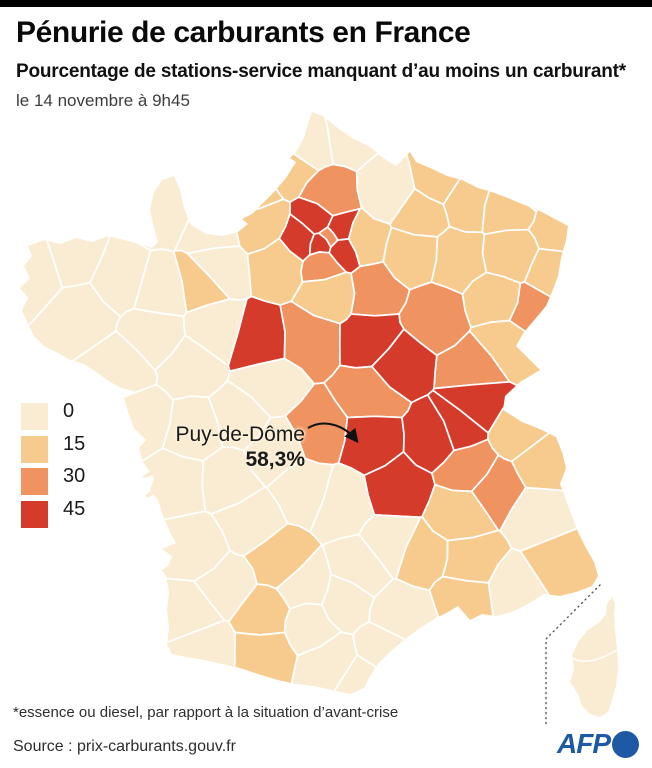 This screenshot has height=768, width=652. I want to click on legend-label-45: 45, so click(74, 508).